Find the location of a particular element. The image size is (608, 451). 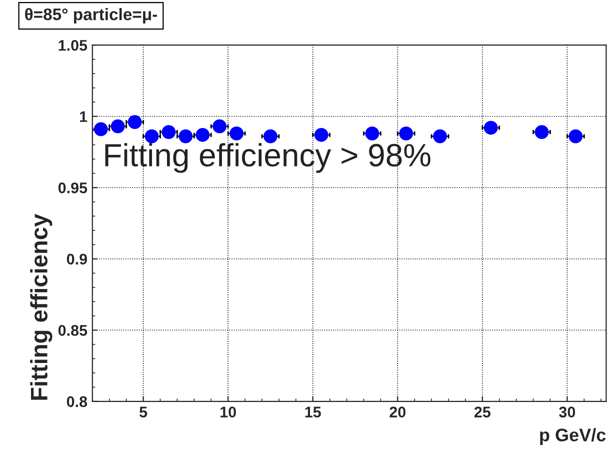

chart-title: θ=85° particle=μ- is located at coordinates (91, 16).